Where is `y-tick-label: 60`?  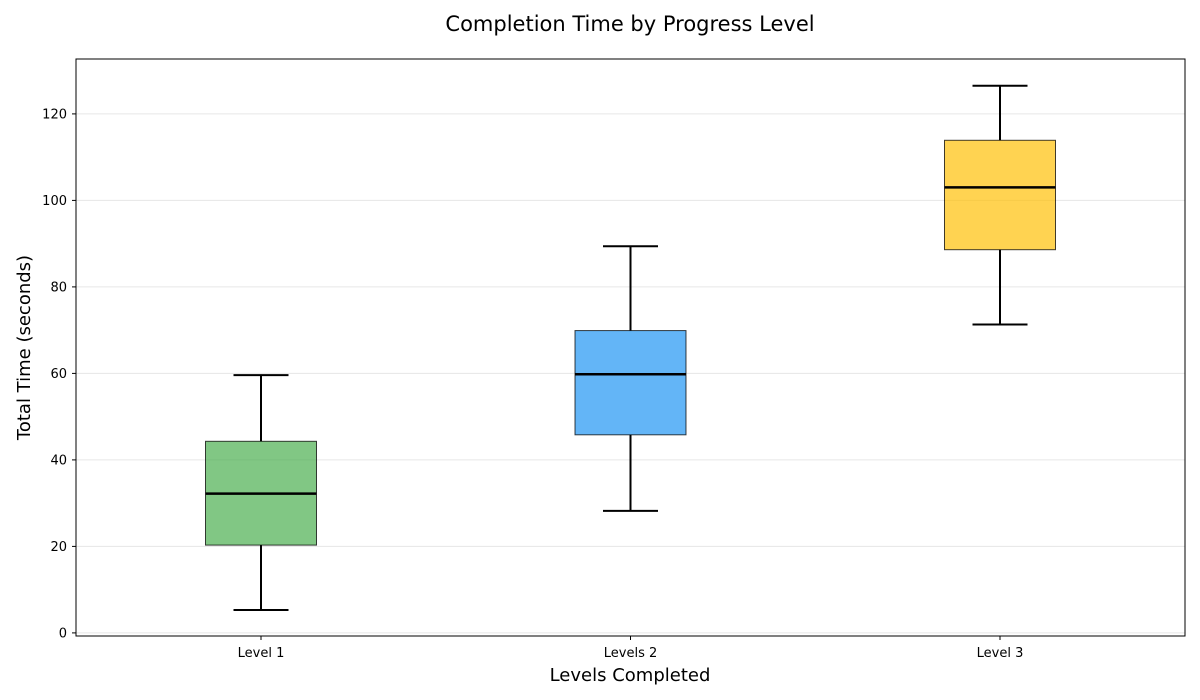 y-tick-label: 60 is located at coordinates (58, 374).